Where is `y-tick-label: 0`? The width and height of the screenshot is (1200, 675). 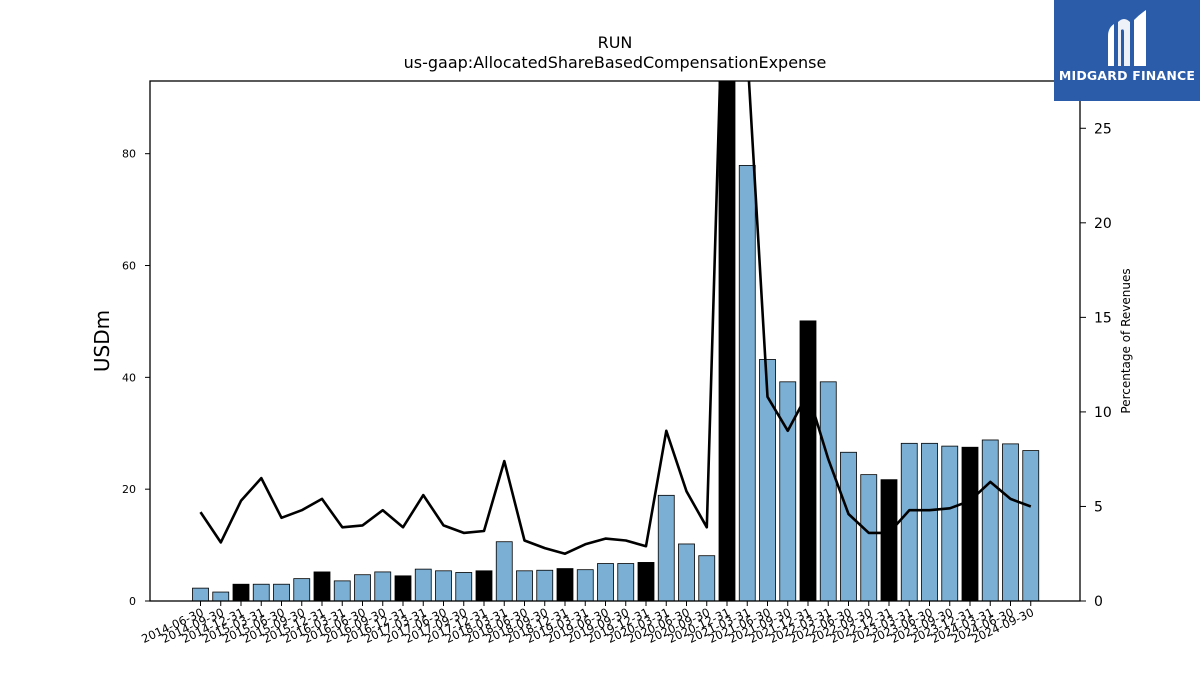
y-tick-label: 0 is located at coordinates (132, 601).